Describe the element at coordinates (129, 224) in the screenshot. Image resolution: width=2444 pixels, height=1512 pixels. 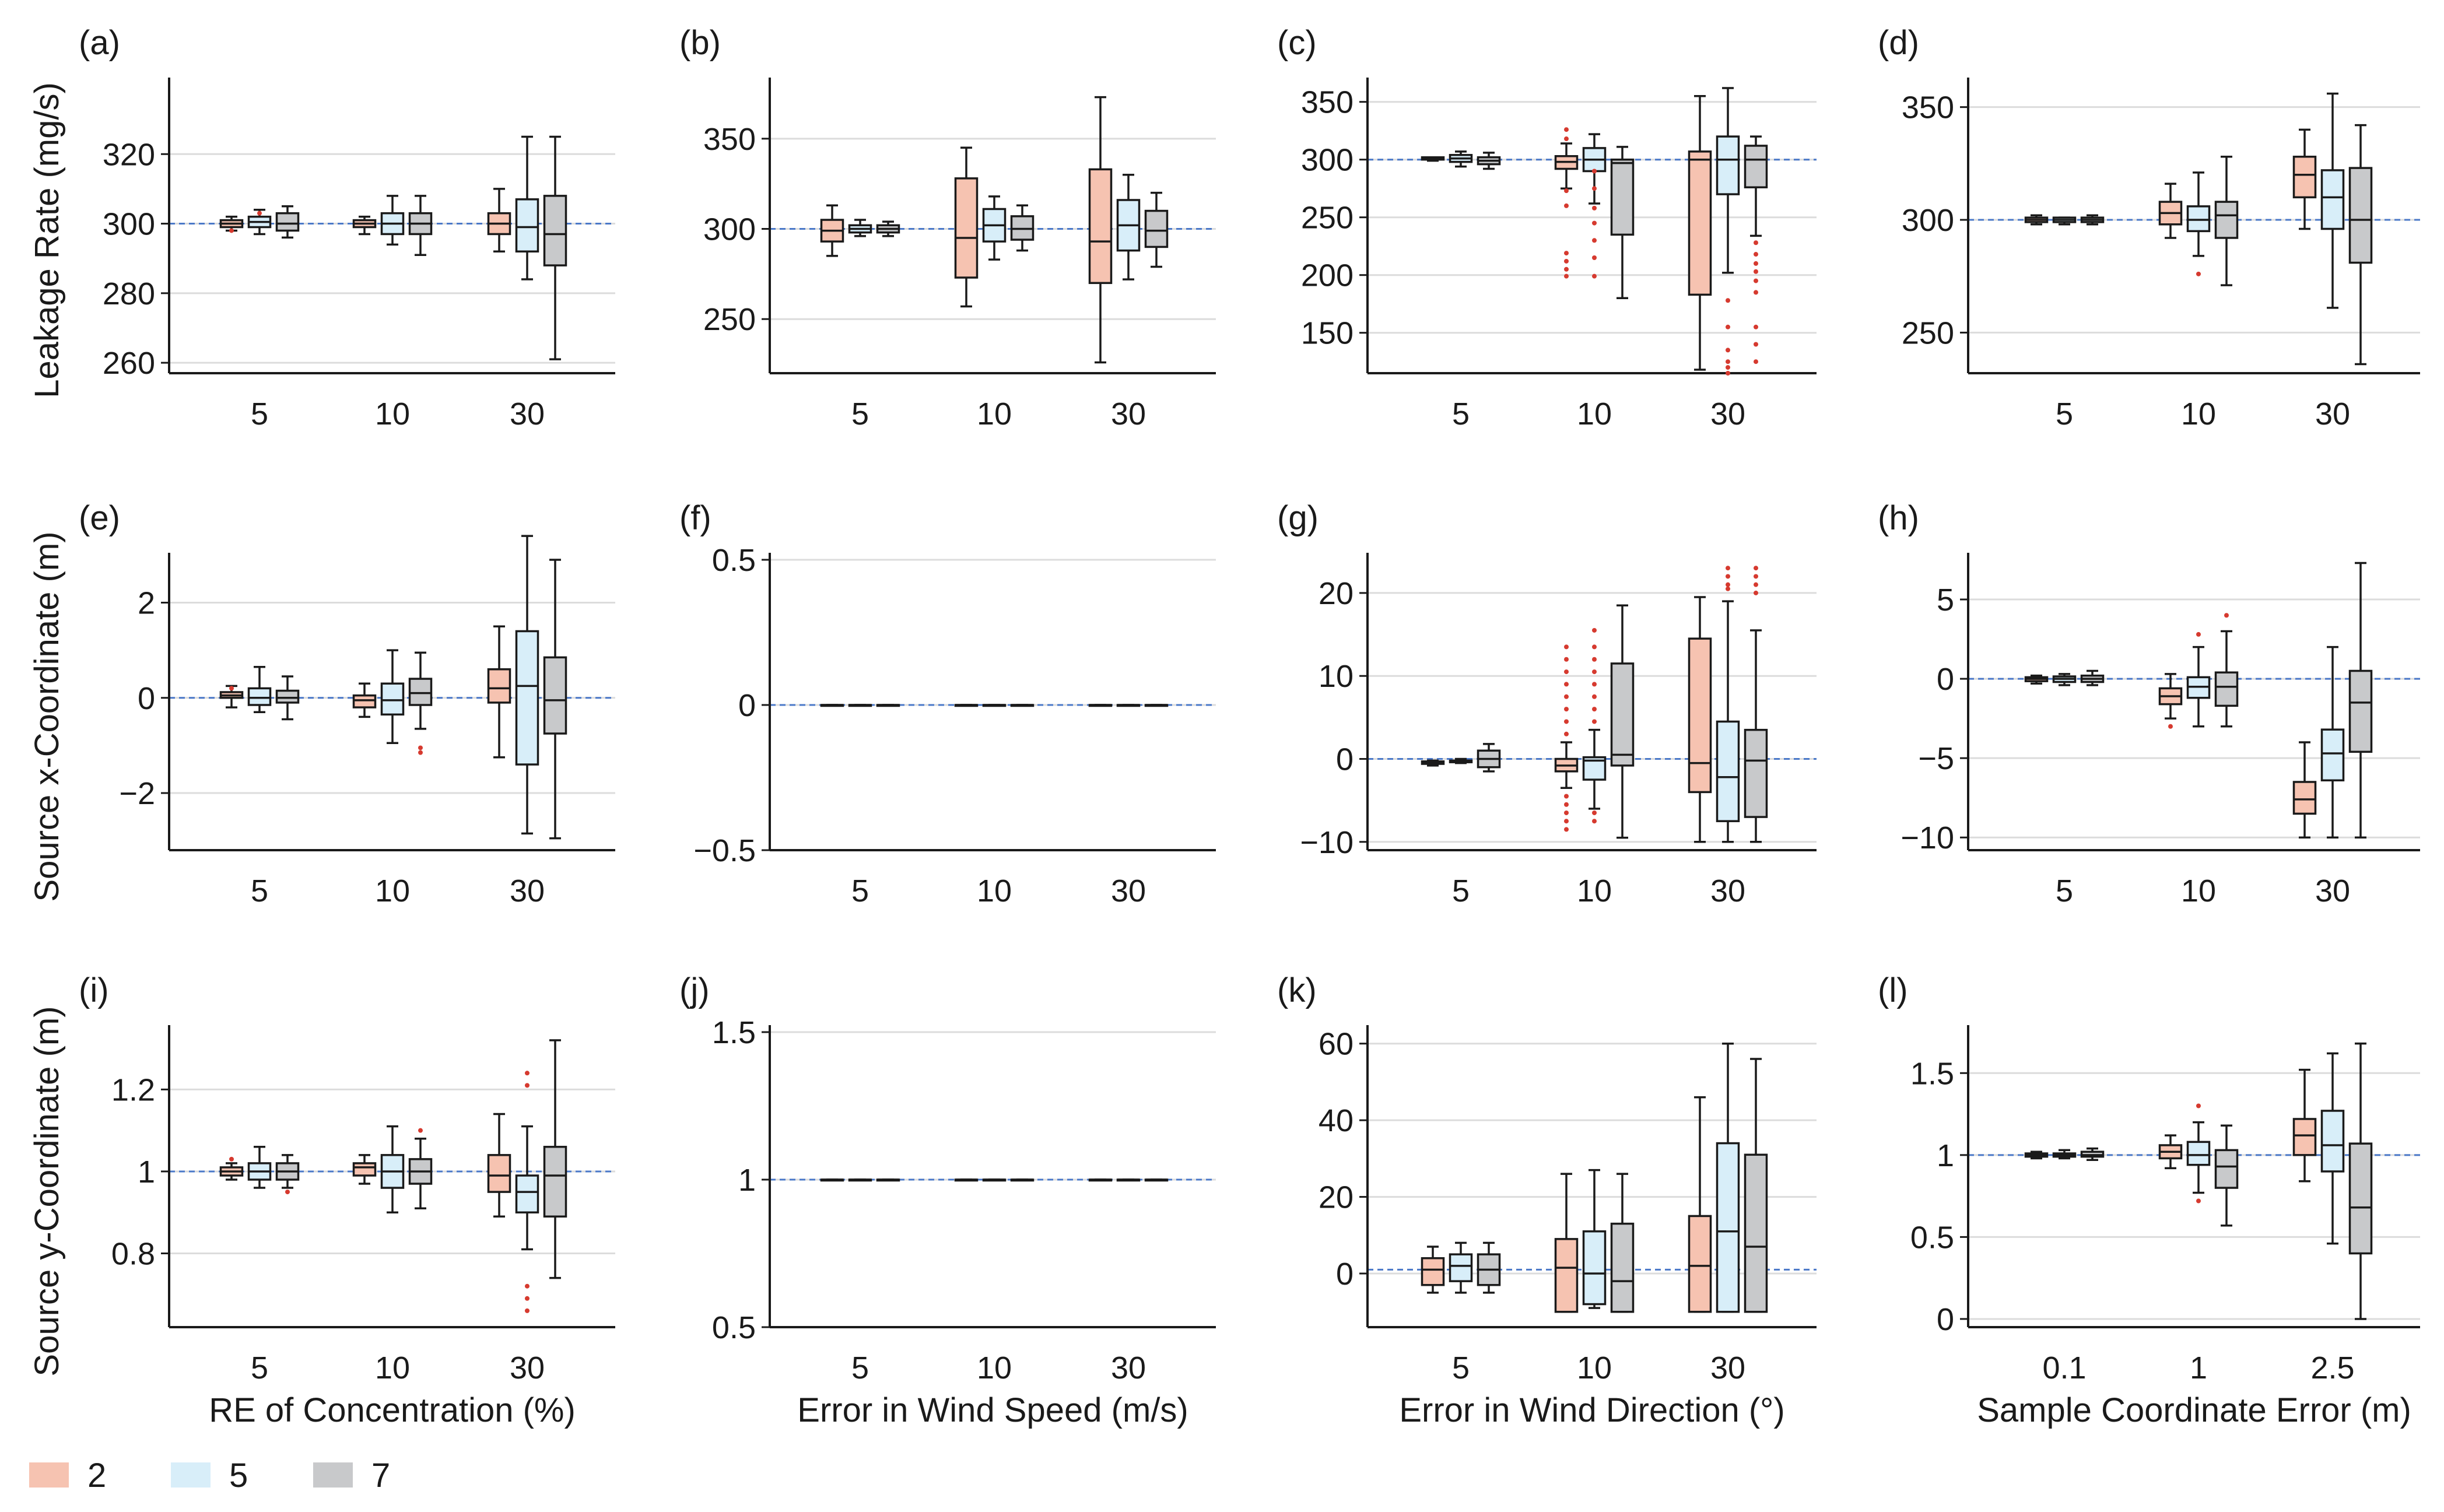
I see `y-tick-label: 300` at that location.